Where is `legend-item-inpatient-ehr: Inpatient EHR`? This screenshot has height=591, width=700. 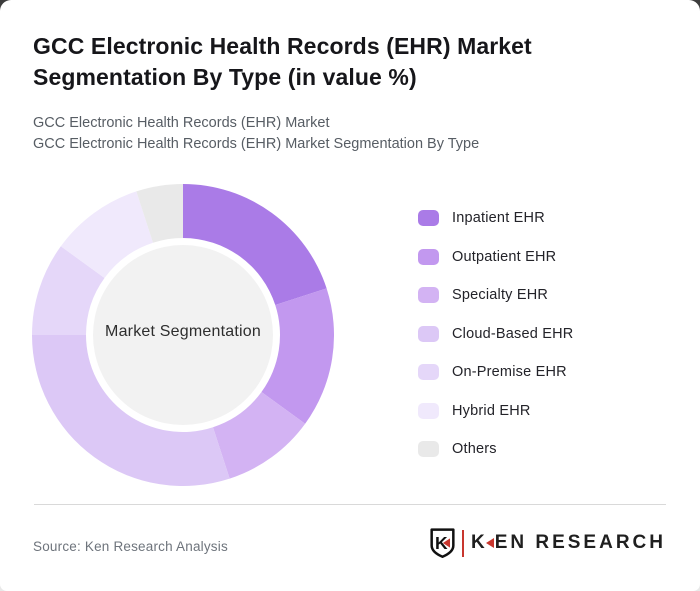 legend-item-inpatient-ehr: Inpatient EHR is located at coordinates (495, 218).